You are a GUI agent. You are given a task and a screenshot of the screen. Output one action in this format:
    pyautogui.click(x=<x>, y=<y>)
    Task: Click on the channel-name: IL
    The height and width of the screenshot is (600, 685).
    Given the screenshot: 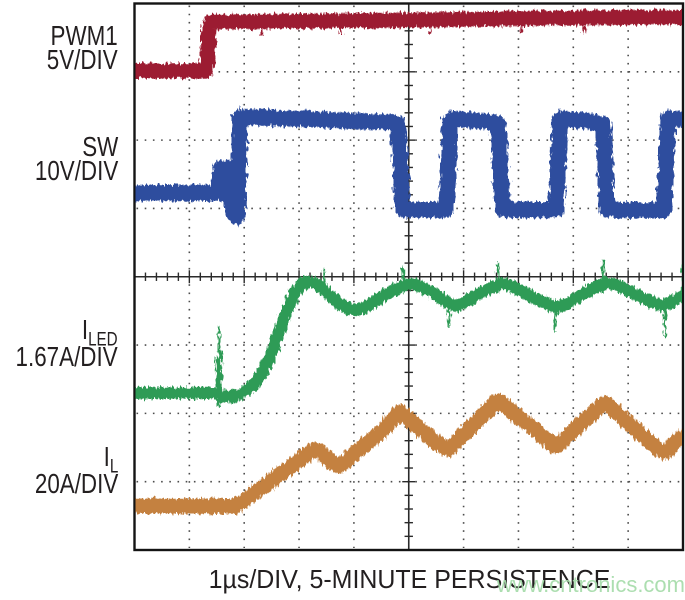 What is the action you would take?
    pyautogui.click(x=76, y=459)
    